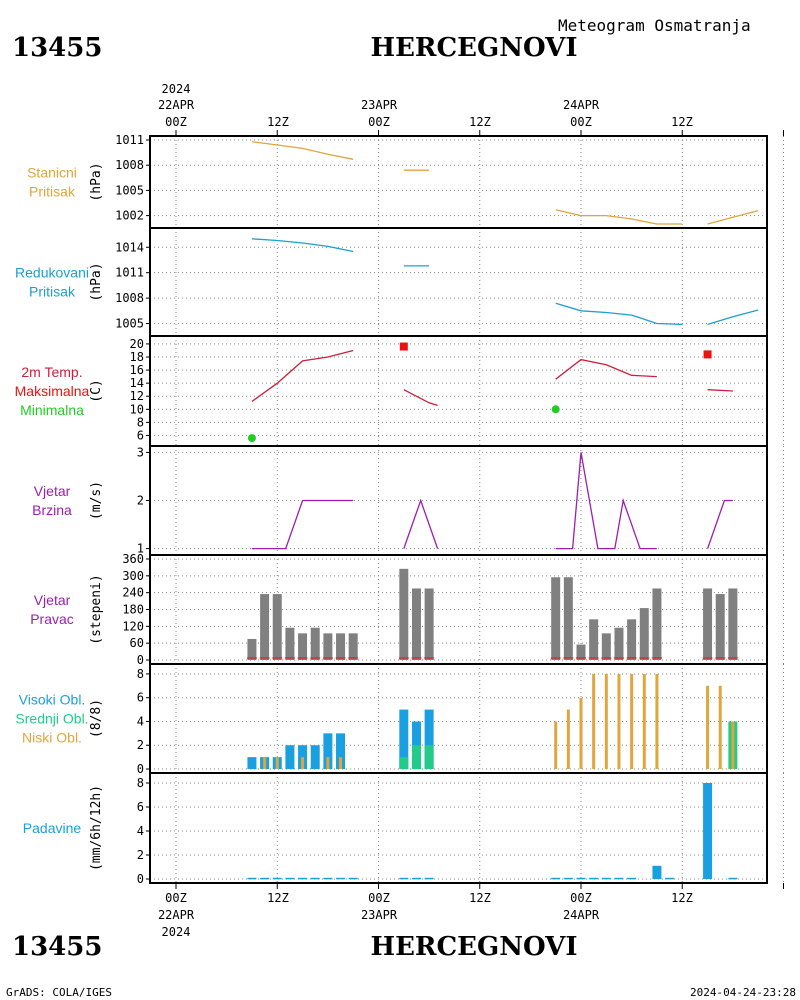 This screenshot has width=800, height=1000. What do you see at coordinates (140, 879) in the screenshot?
I see `y-tick-label: 0` at bounding box center [140, 879].